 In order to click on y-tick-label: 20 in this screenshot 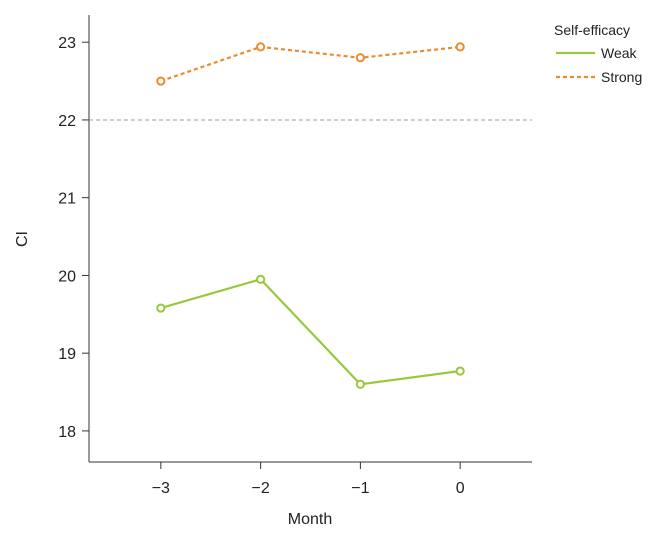, I will do `click(67, 276)`.